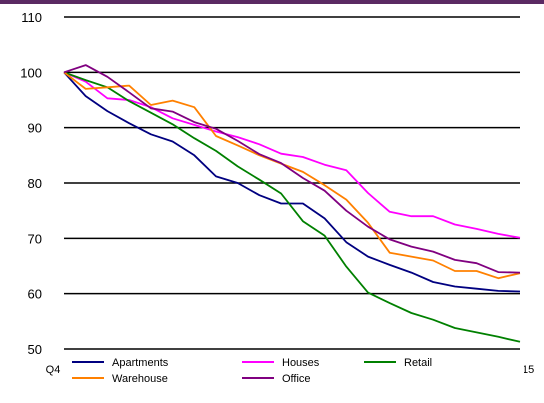 The width and height of the screenshot is (544, 403). Describe the element at coordinates (53, 370) in the screenshot. I see `x-tick-label-first: Q4` at that location.